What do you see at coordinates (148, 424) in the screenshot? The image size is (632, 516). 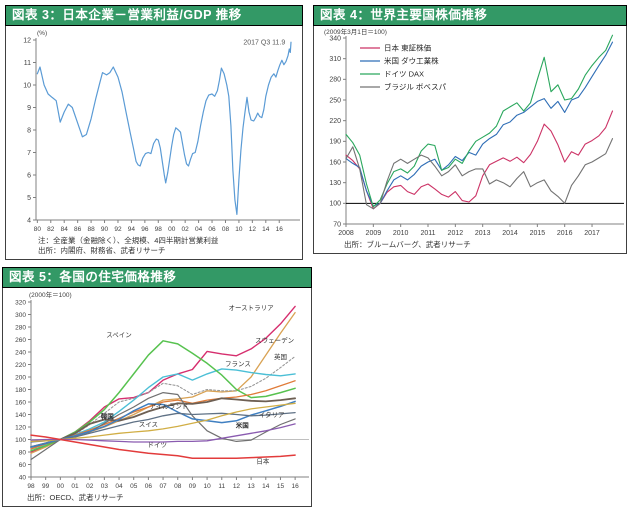 I see `annotation-label: スイス` at bounding box center [148, 424].